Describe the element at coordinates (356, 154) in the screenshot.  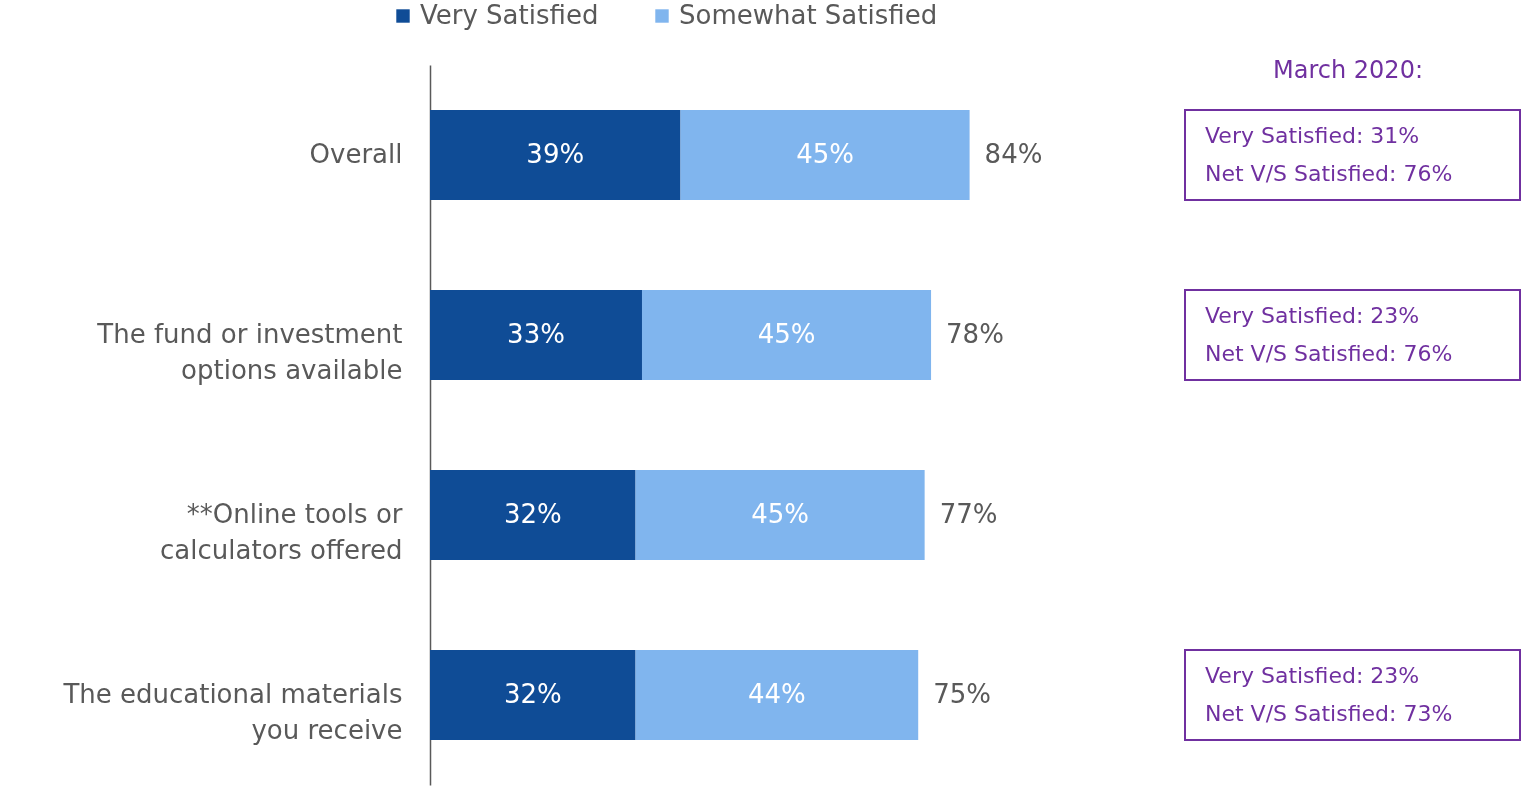
I see `y-tick-label: Overall` at that location.